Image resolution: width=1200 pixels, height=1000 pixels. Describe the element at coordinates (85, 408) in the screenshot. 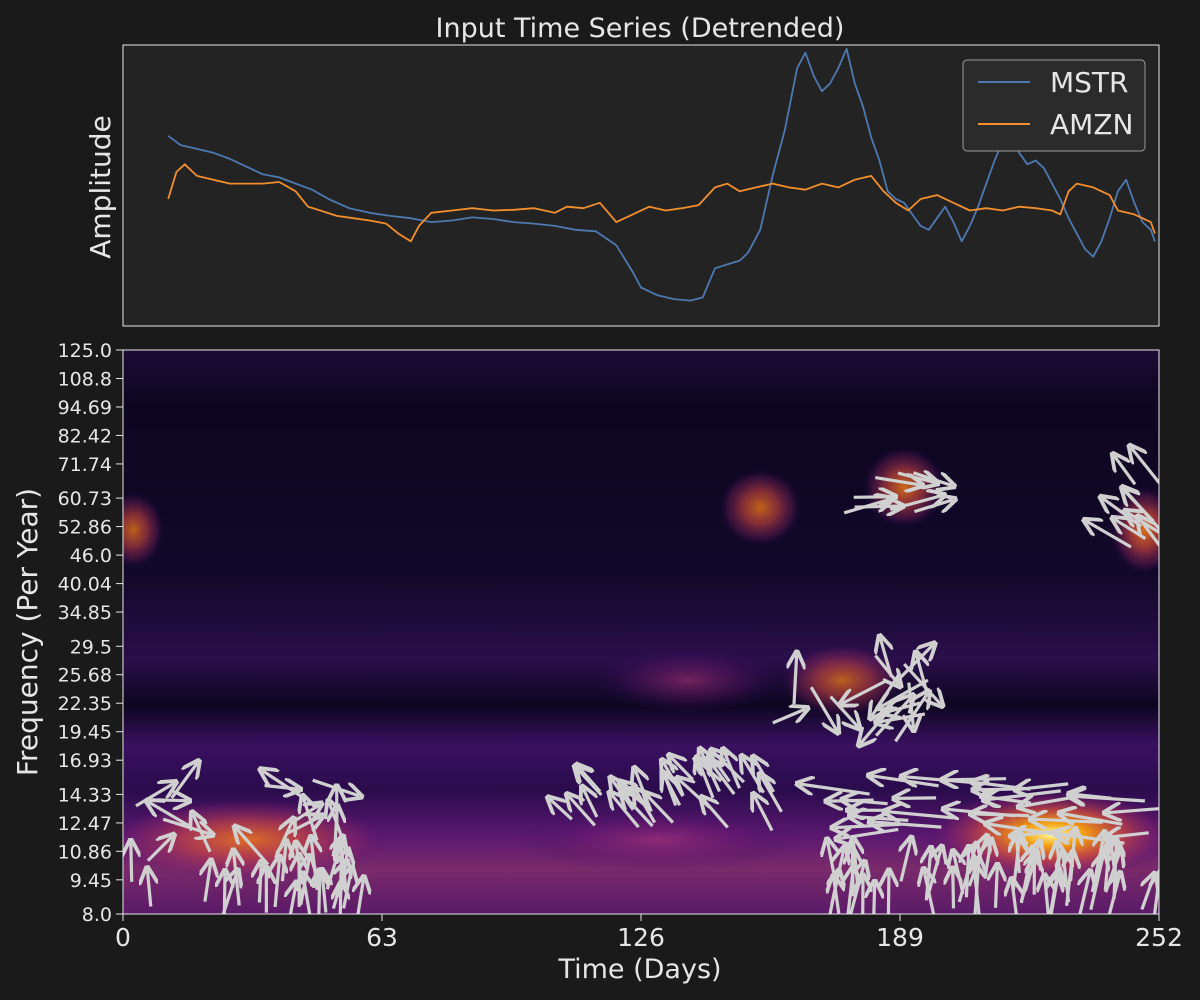

I see `y-tick-label: 94.69` at that location.